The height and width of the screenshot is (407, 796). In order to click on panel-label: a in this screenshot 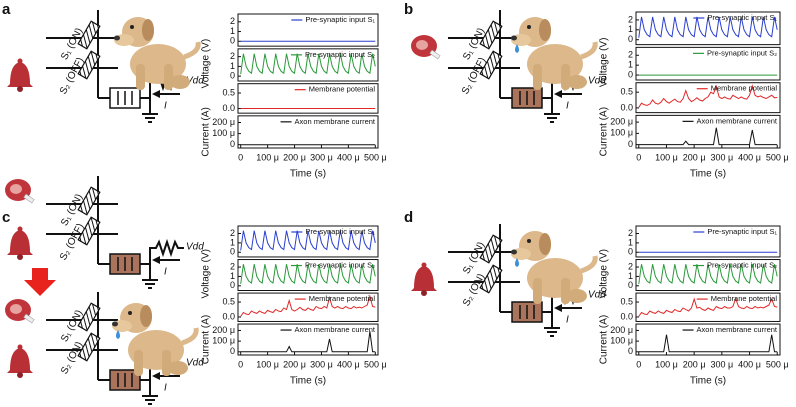, I will do `click(6, 9)`.